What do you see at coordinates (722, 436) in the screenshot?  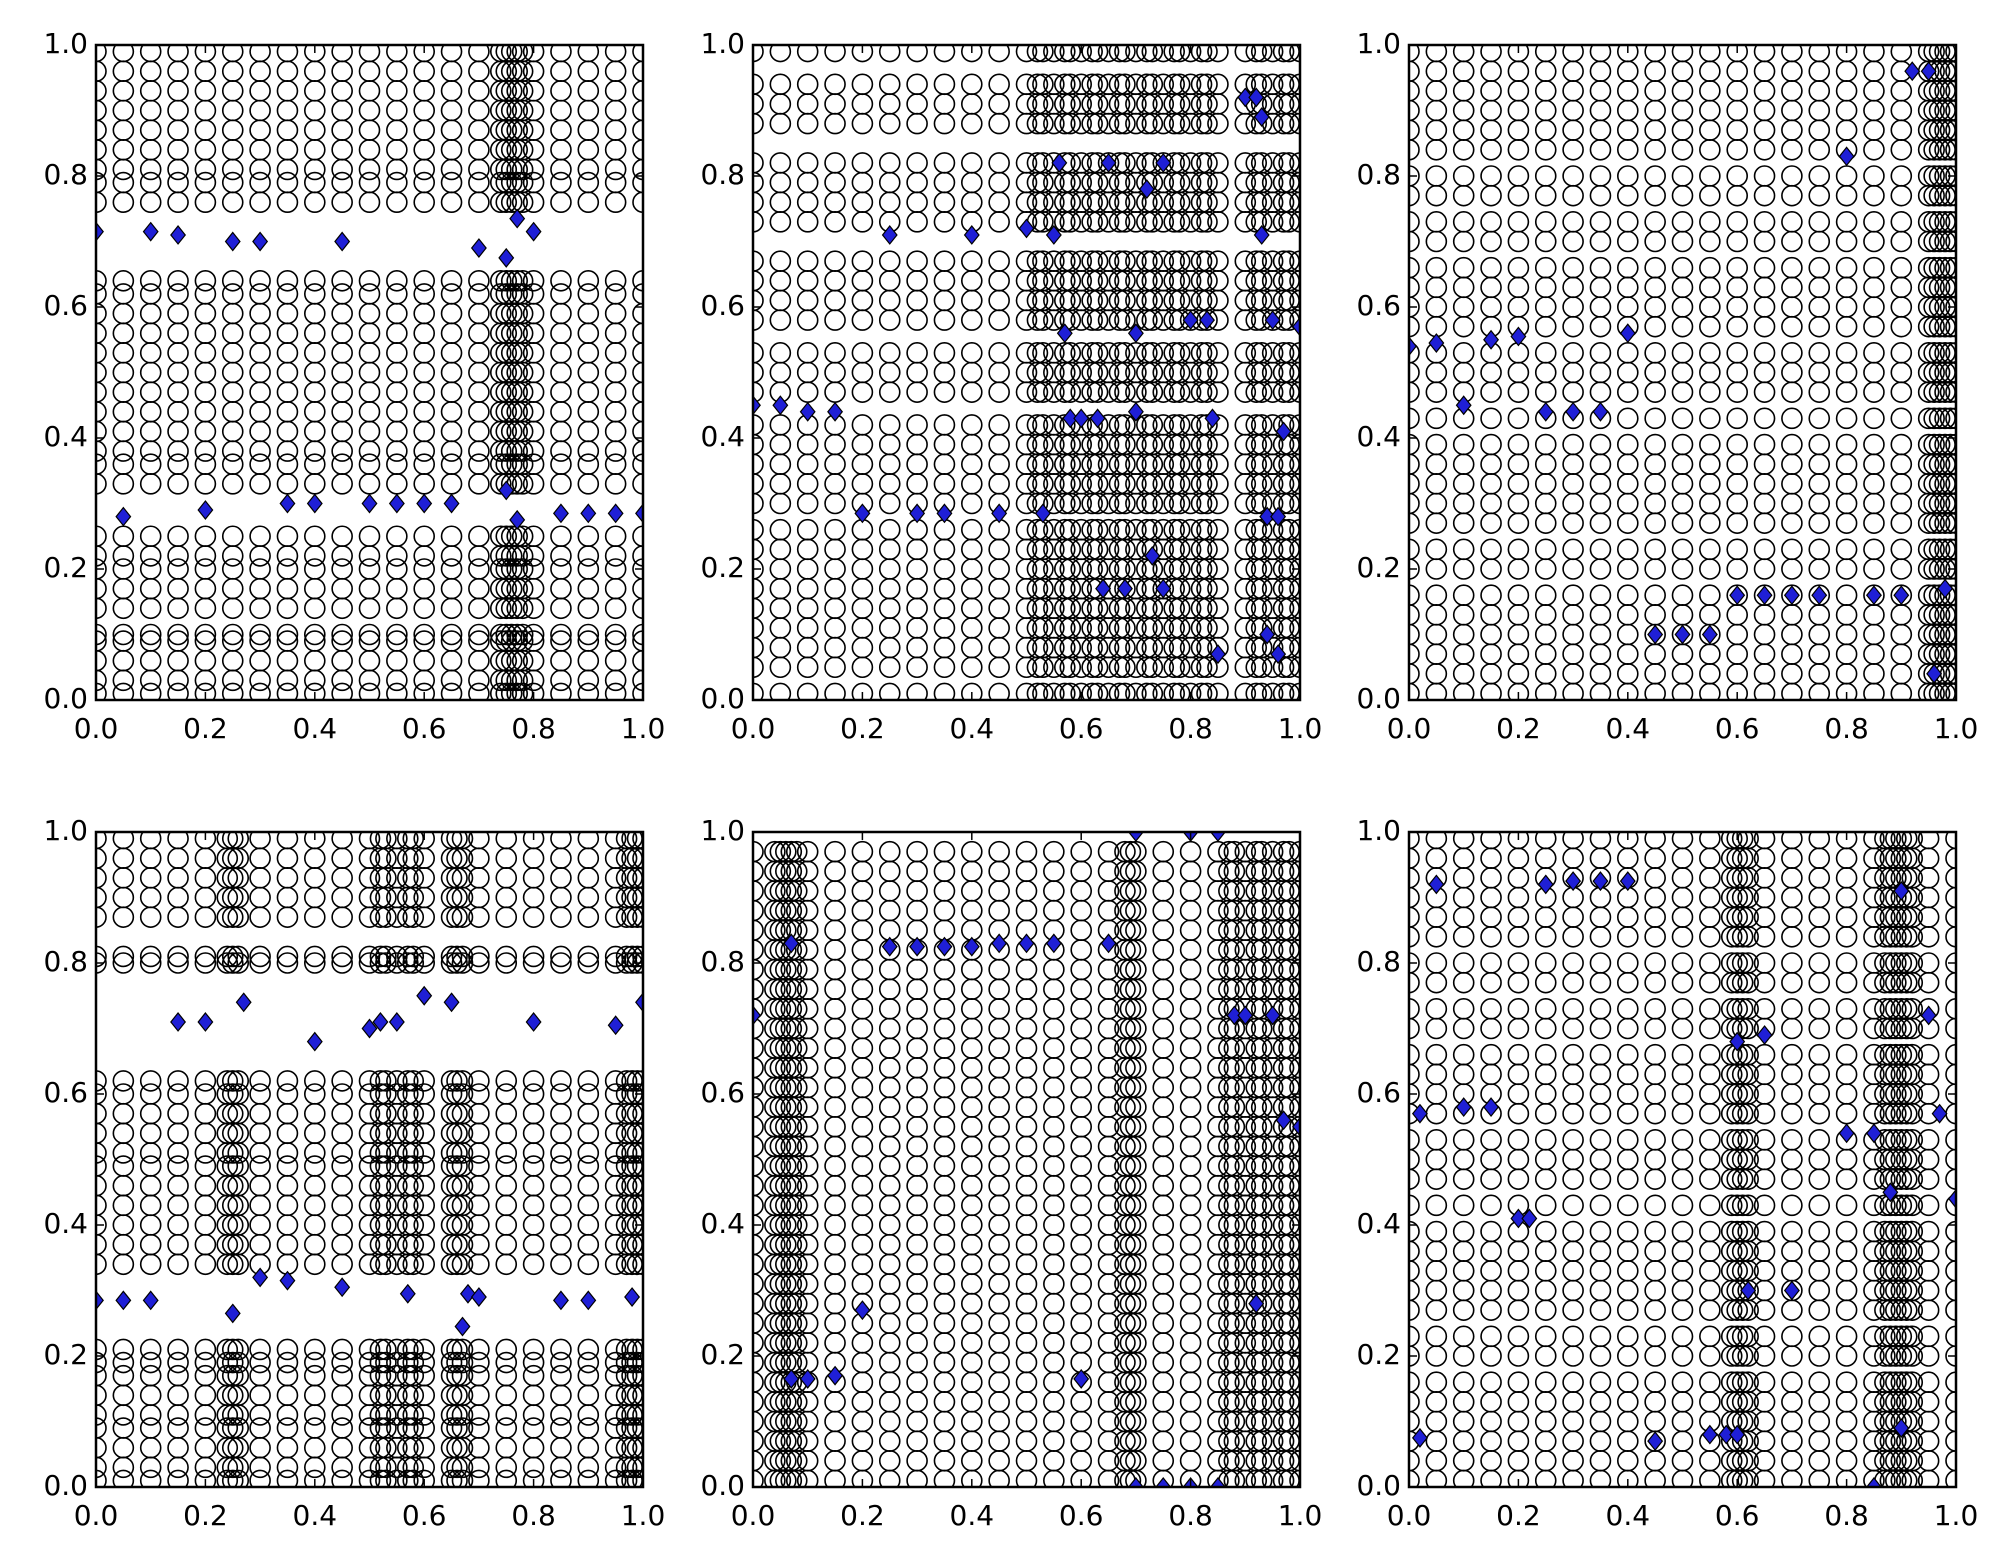 I see `y-tick-label: 0.4` at bounding box center [722, 436].